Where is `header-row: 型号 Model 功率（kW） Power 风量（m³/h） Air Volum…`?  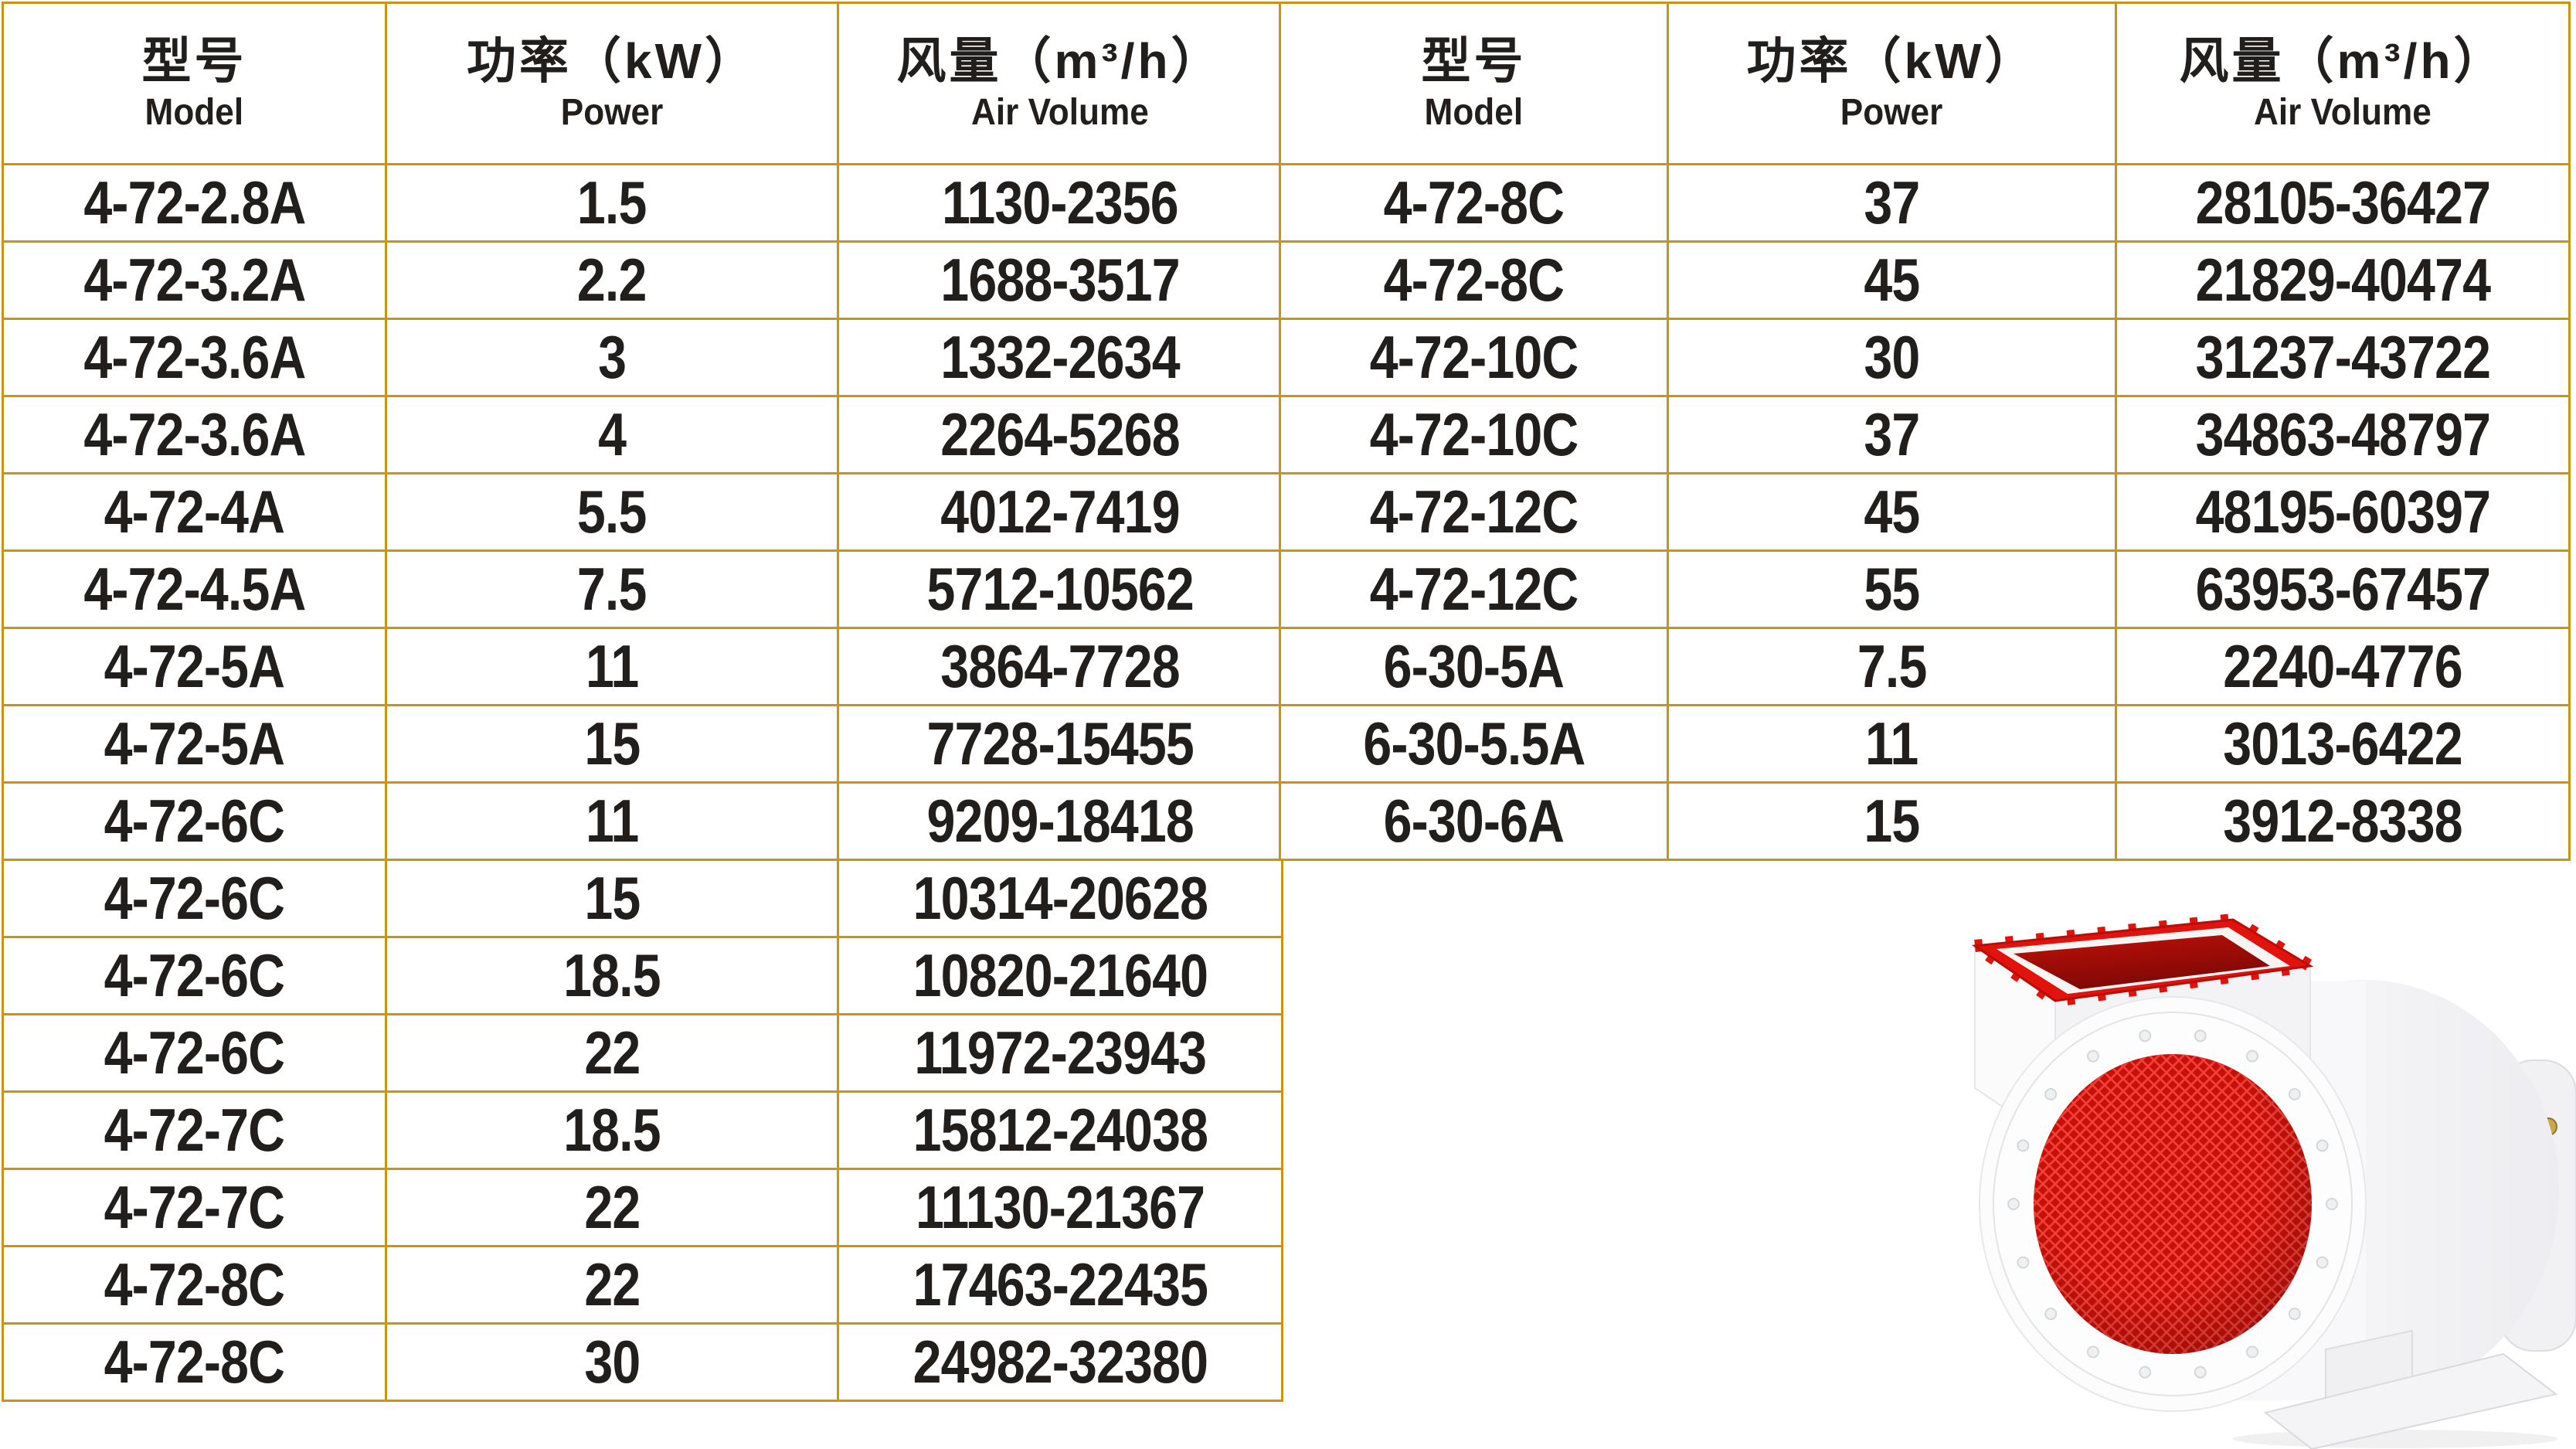
header-row: 型号 Model 功率（kW） Power 风量（m³/h） Air Volum… is located at coordinates (642, 83).